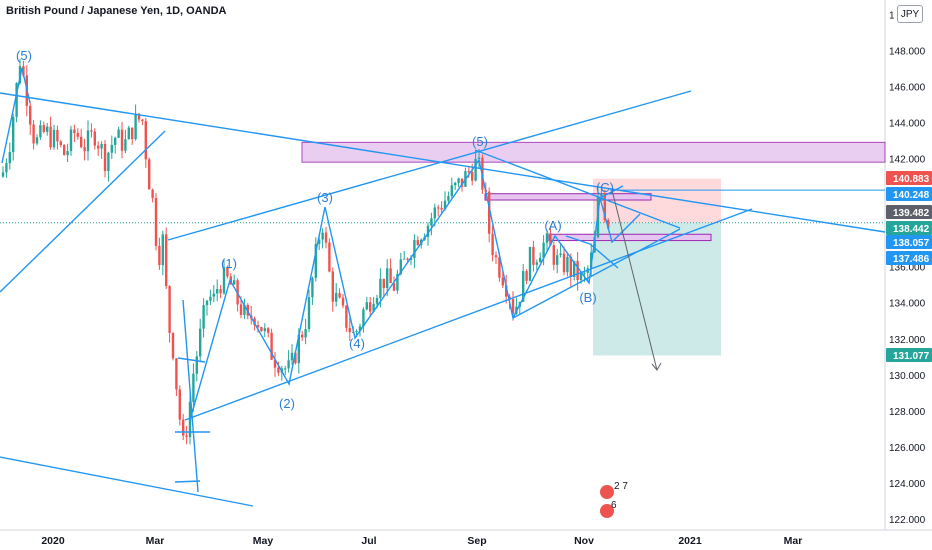  I want to click on wave-label: (2), so click(287, 403).